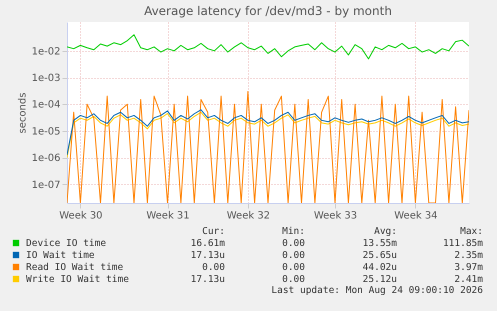  What do you see at coordinates (248, 216) in the screenshot?
I see `x-tick-label: Week 32` at bounding box center [248, 216].